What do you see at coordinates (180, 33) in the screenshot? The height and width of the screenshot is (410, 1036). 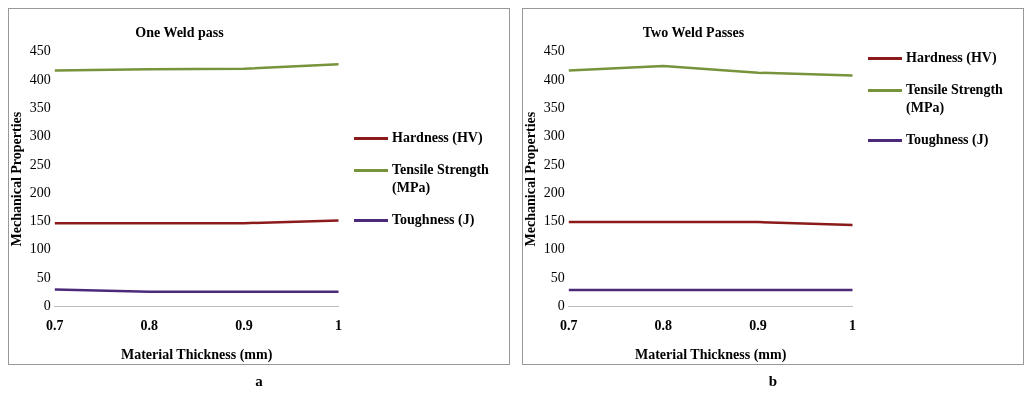 I see `chart-title: One Weld pass` at bounding box center [180, 33].